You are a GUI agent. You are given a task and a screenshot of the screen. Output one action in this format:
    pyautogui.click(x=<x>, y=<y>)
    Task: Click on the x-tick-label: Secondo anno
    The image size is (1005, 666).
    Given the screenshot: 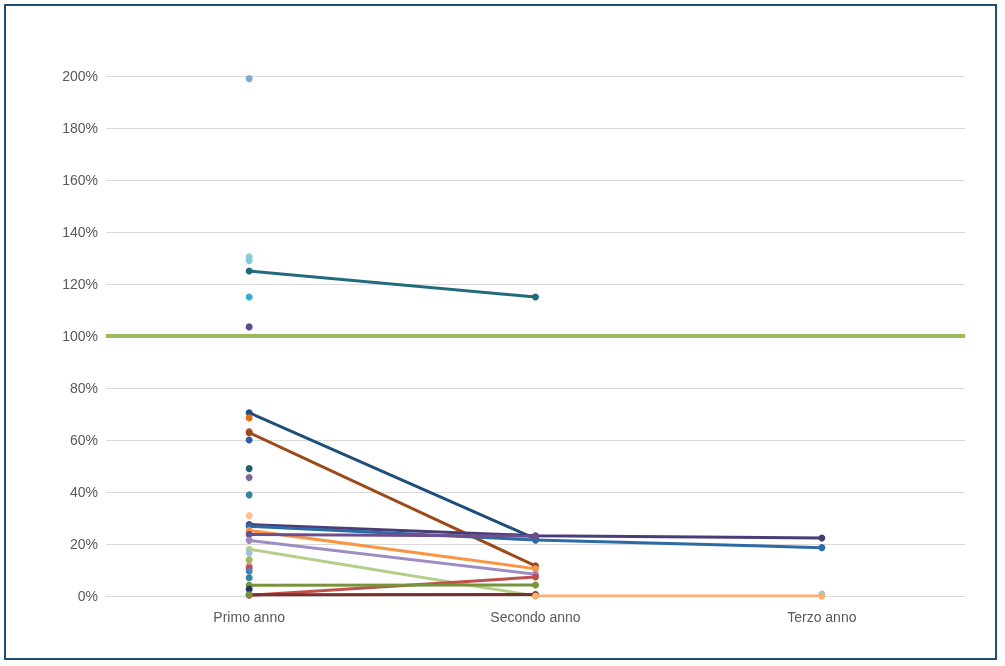 What is the action you would take?
    pyautogui.click(x=535, y=617)
    